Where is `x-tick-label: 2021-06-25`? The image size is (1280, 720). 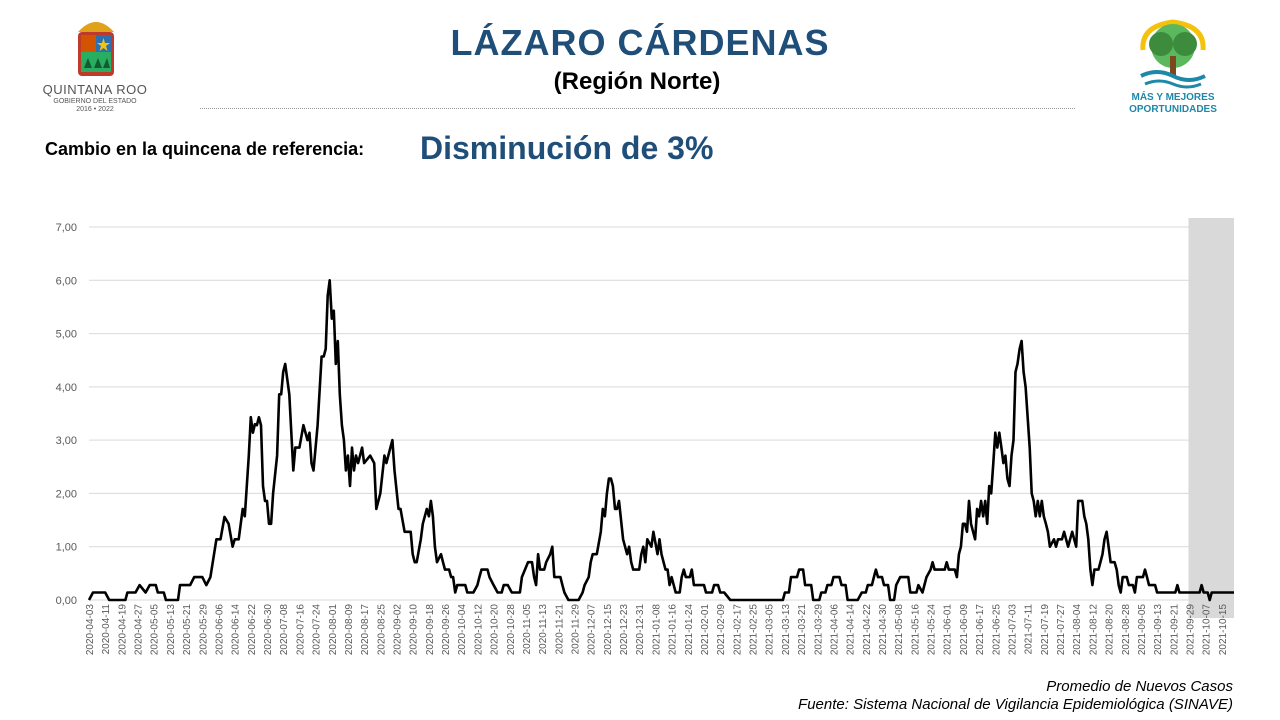 x-tick-label: 2021-06-25 is located at coordinates (996, 630).